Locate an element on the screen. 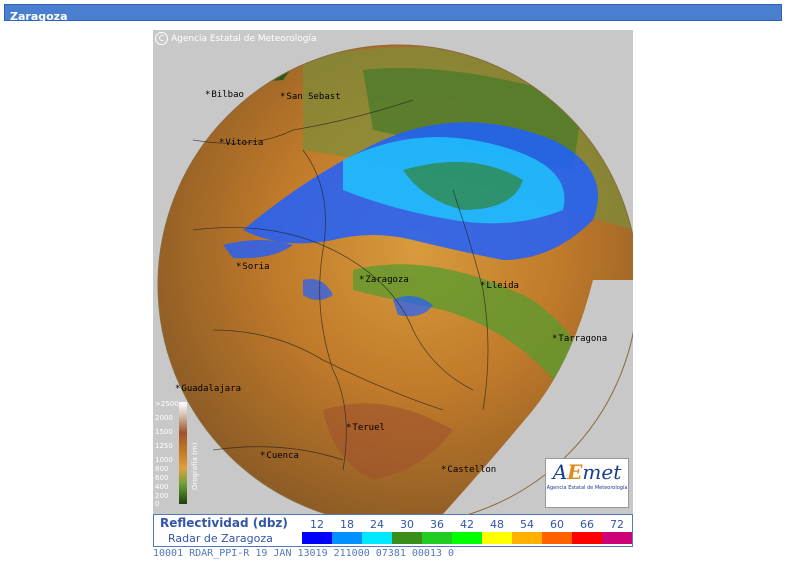 The height and width of the screenshot is (571, 789). orography-label: Orografía (m) is located at coordinates (195, 466).